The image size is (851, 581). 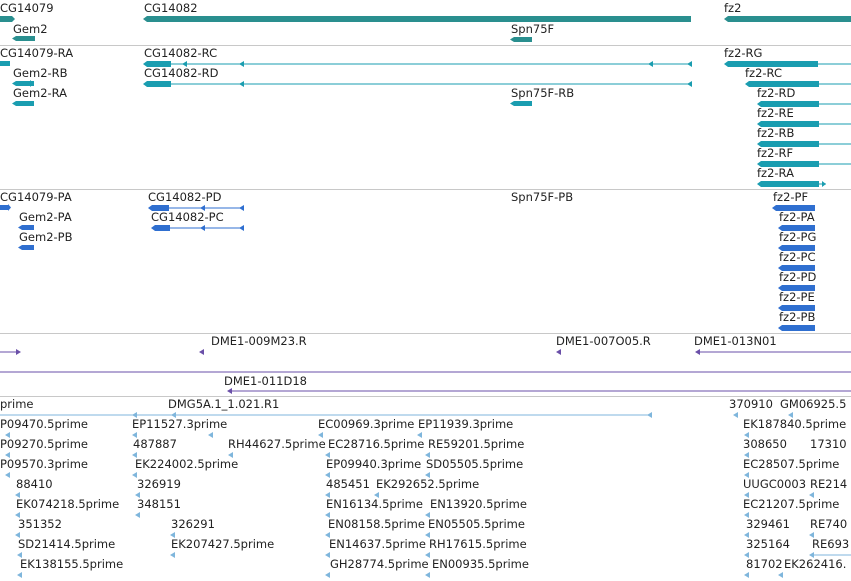 What do you see at coordinates (784, 84) in the screenshot?
I see `transcript-fz2-rc` at bounding box center [784, 84].